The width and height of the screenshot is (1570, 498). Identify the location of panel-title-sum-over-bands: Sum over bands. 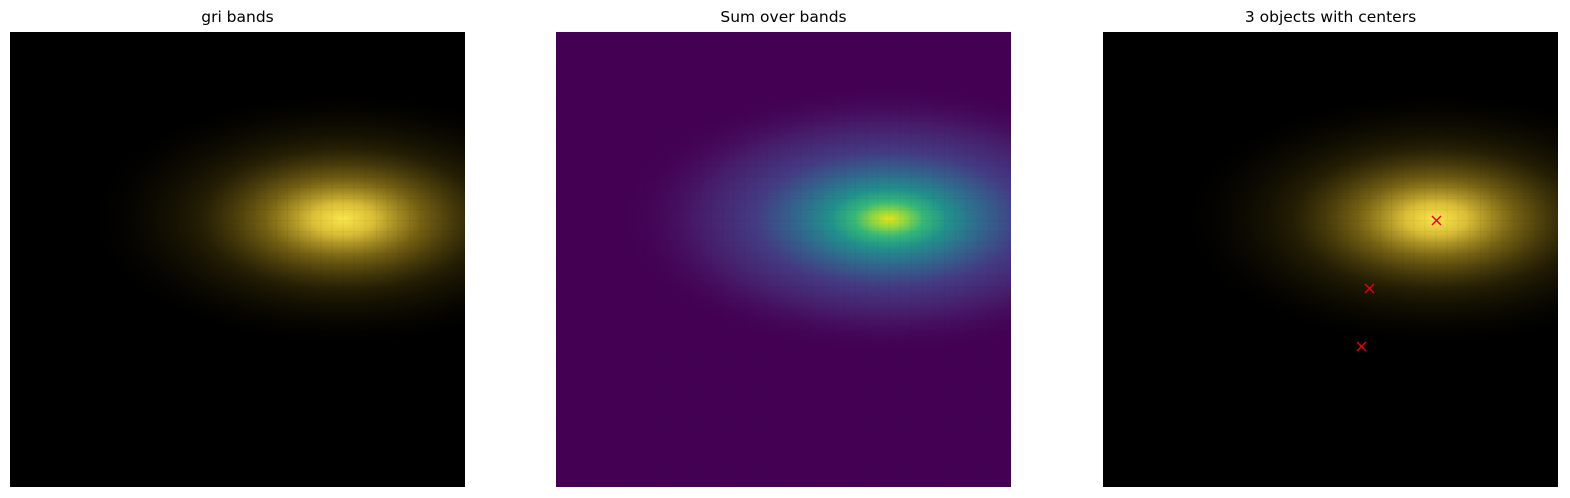
(783, 17).